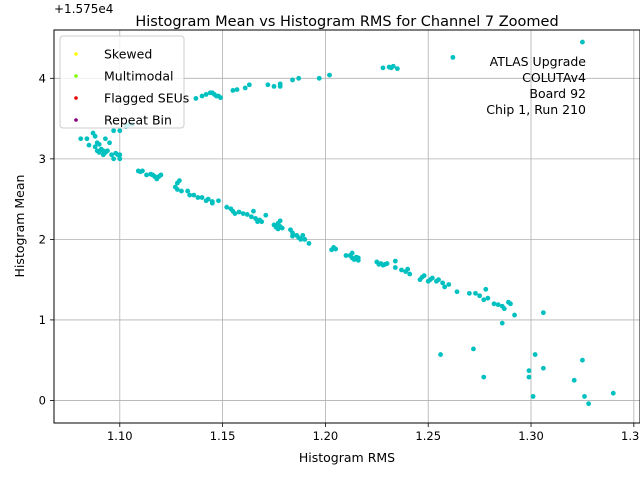 The height and width of the screenshot is (480, 640). I want to click on x-tick-label: 1.10, so click(120, 436).